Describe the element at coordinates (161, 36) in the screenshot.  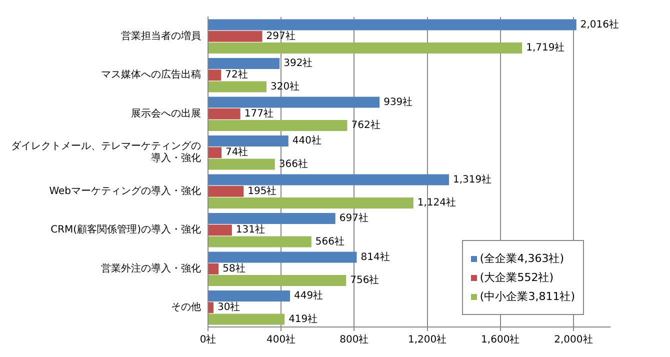
I see `y-tick-label: 営業担当者の増員` at that location.